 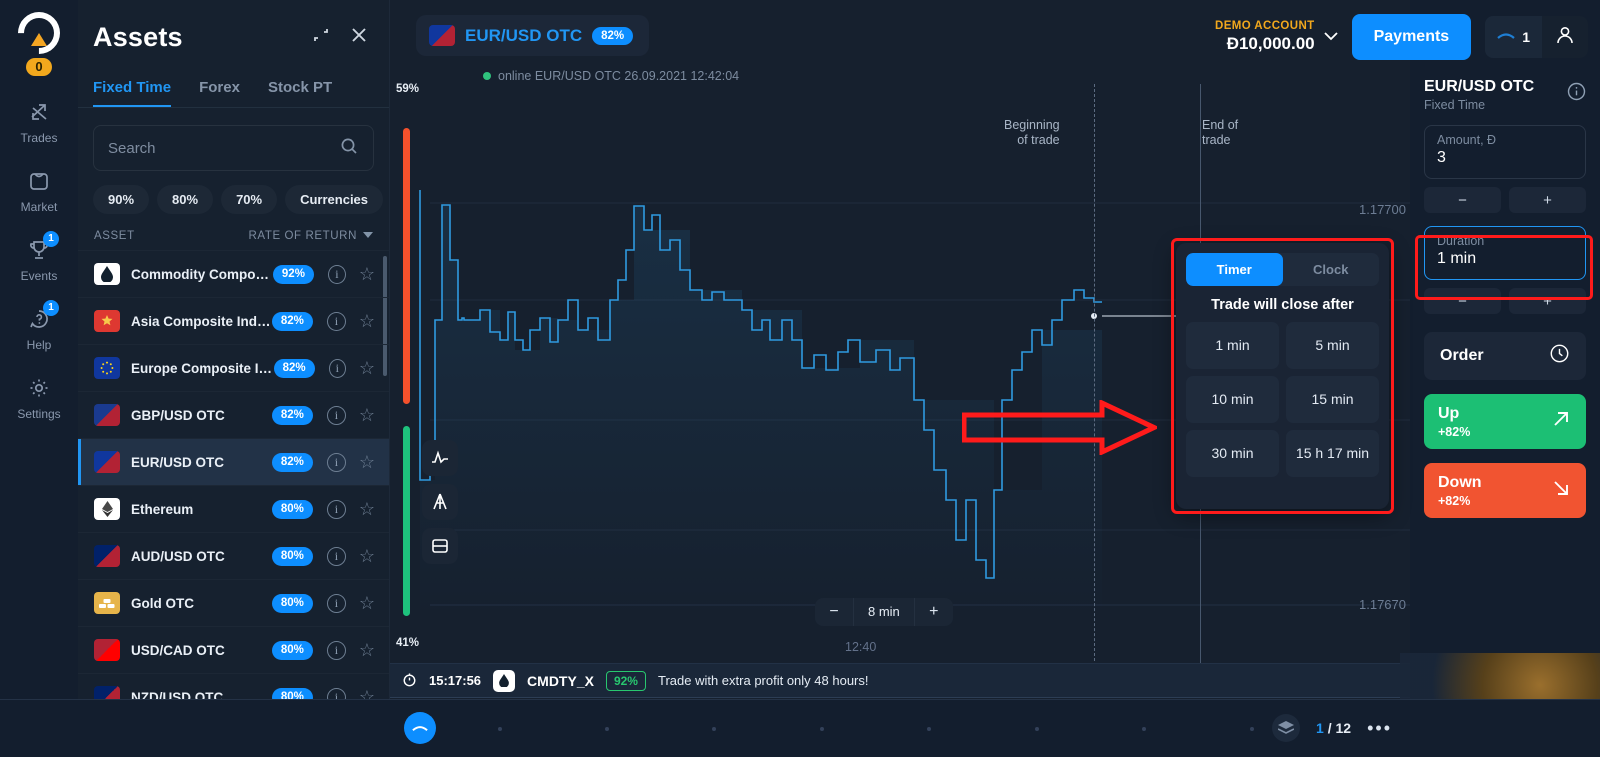 What do you see at coordinates (440, 546) in the screenshot?
I see `chart-type-icon` at bounding box center [440, 546].